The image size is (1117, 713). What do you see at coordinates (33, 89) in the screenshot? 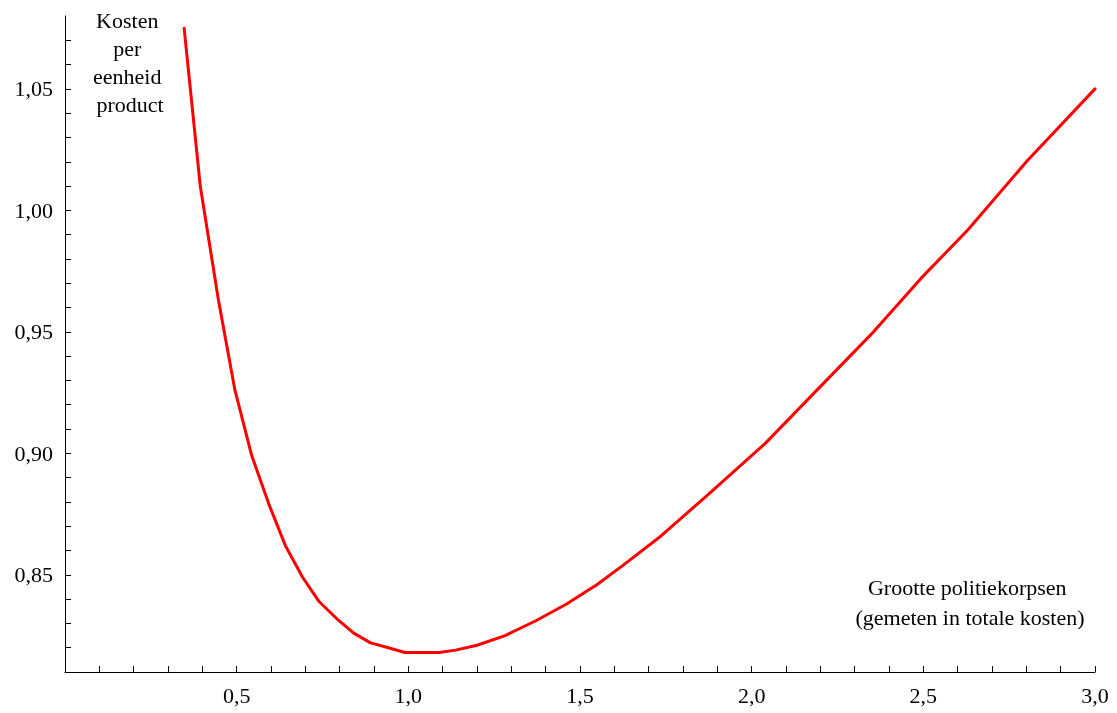
I see `y-tick-label: 1,05` at bounding box center [33, 89].